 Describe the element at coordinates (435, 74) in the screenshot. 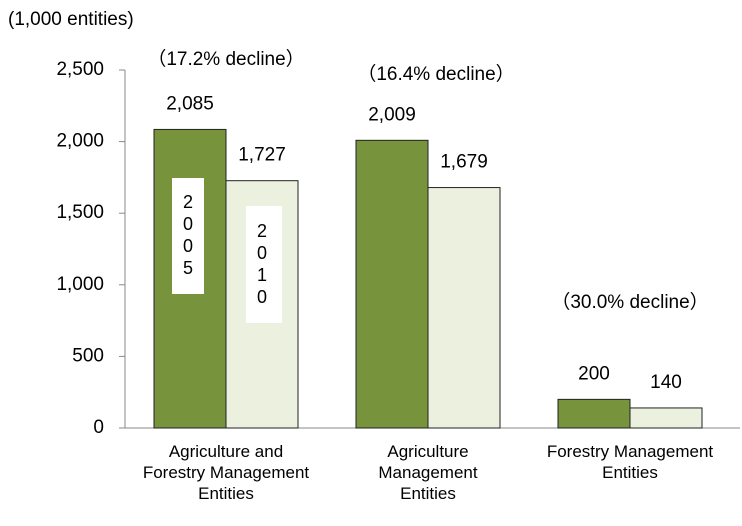

I see `annotation: （16.4% decline）` at that location.